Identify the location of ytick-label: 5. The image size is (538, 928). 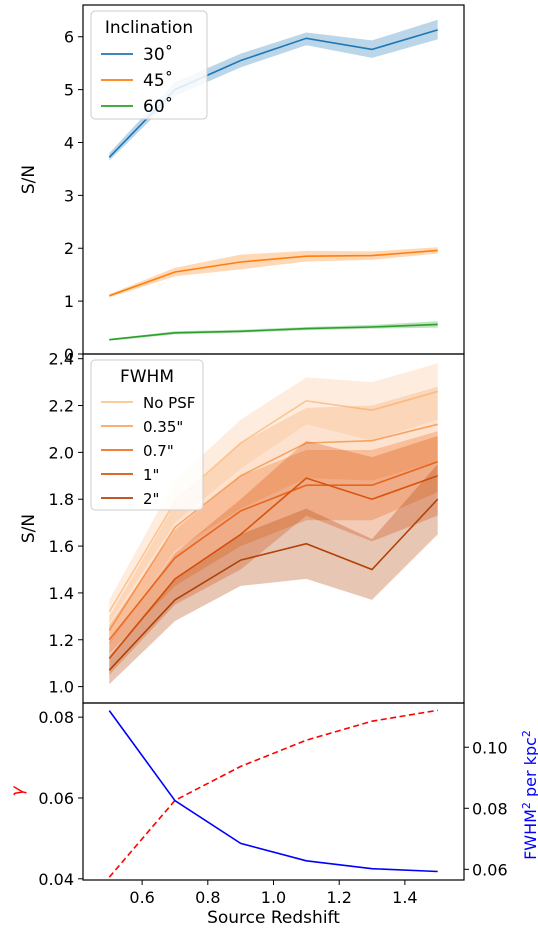
(69, 90).